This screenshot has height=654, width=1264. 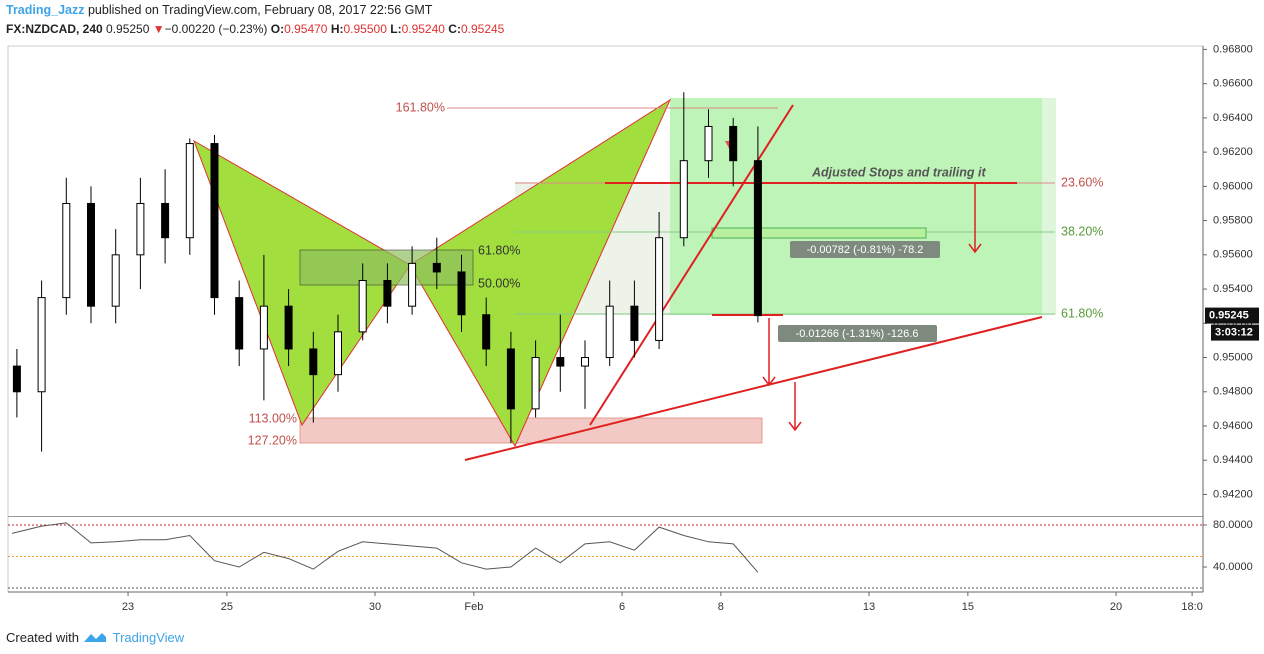 I want to click on measure-label: -0.01266 (-1.31%) -126.6, so click(x=857, y=334).